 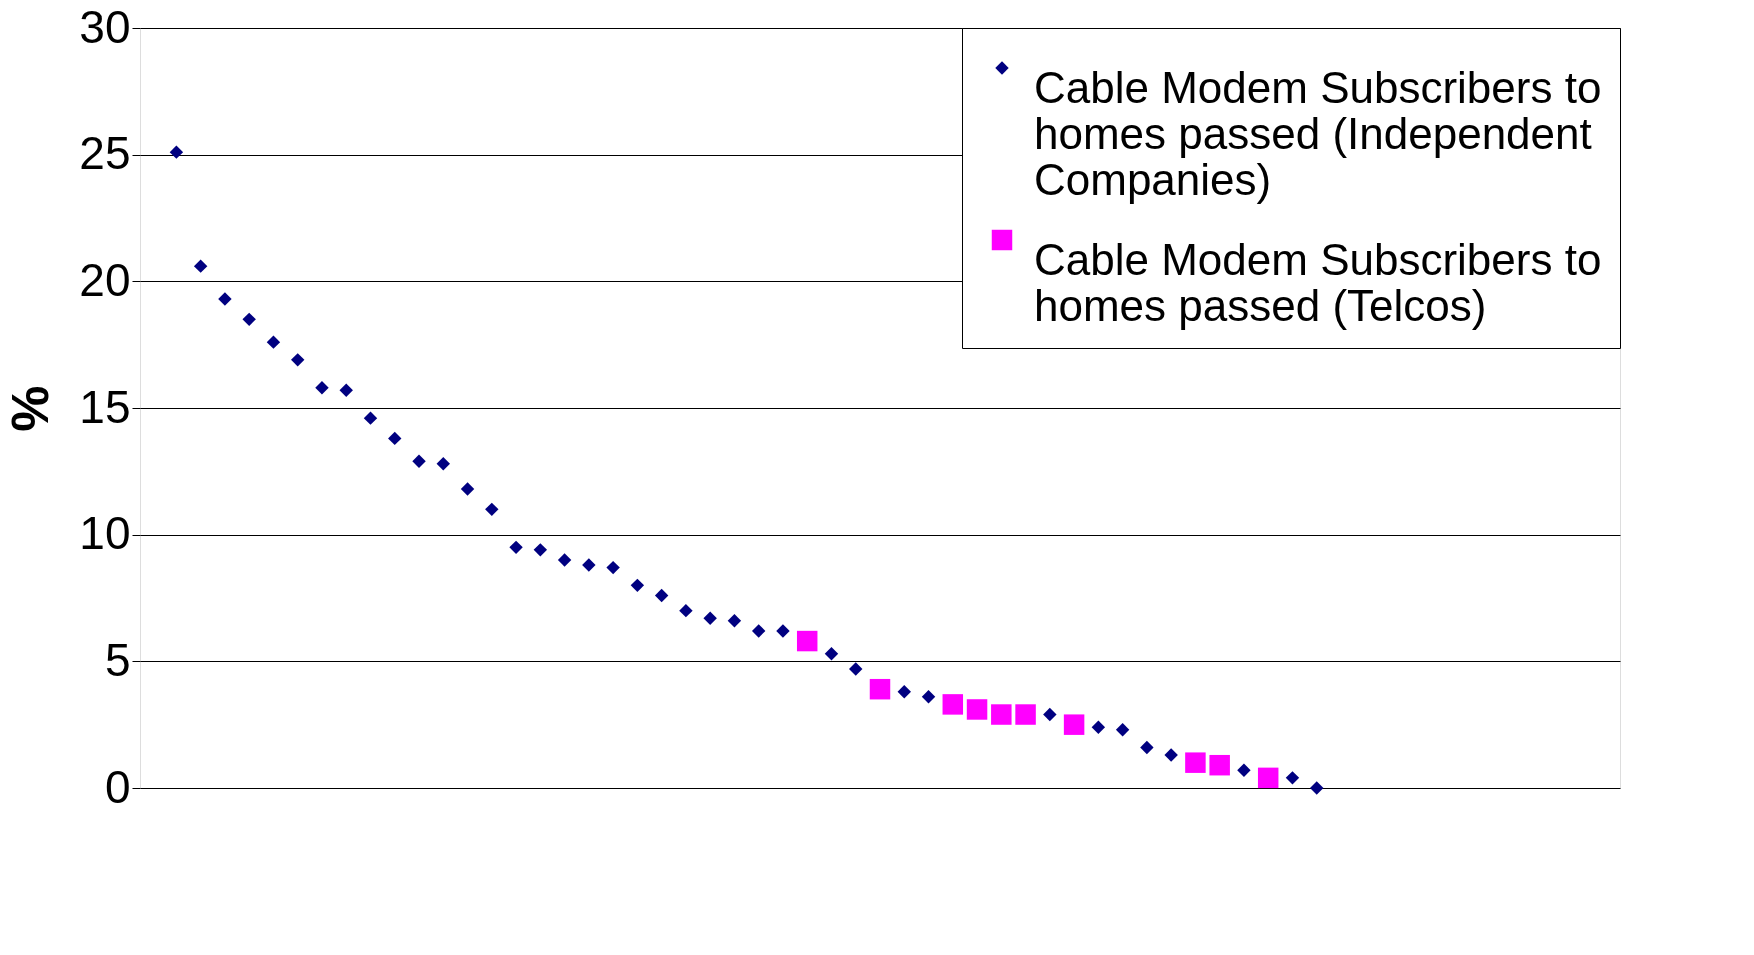 What do you see at coordinates (1318, 133) in the screenshot?
I see `legend-label: Cable Modem Subscribers to homes passed (Independent Companies)` at bounding box center [1318, 133].